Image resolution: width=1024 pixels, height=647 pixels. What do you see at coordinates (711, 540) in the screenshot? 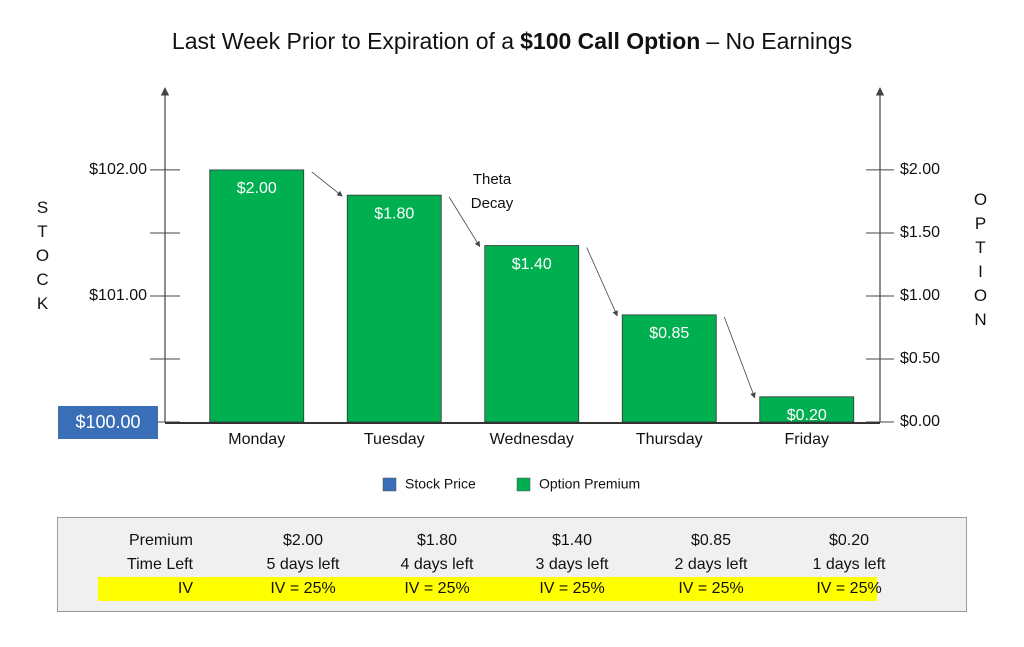
I see `table-cell: $0.85` at bounding box center [711, 540].